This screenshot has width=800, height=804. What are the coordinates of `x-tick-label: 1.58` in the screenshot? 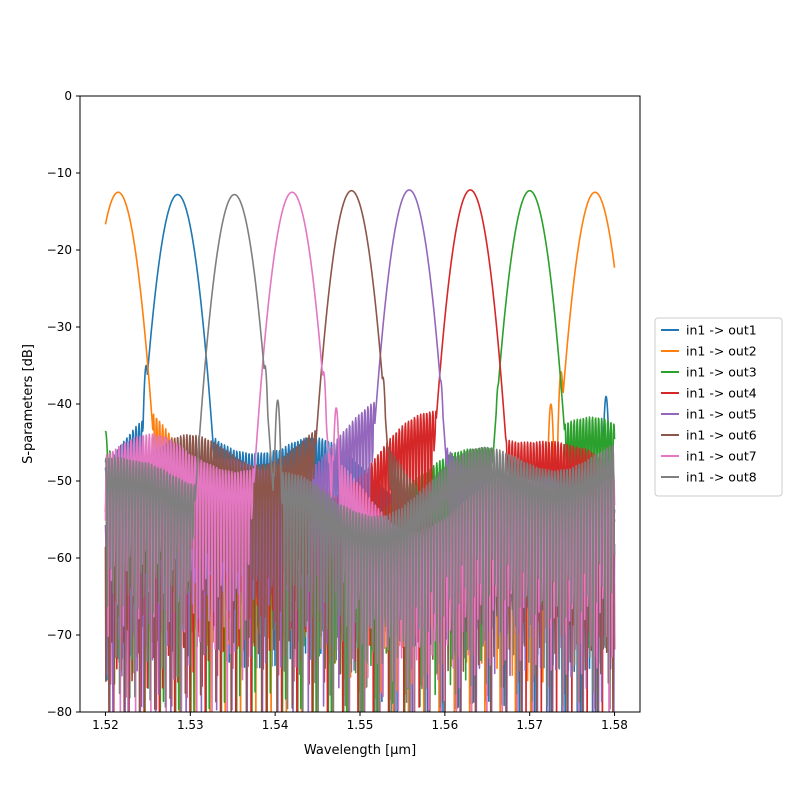 It's located at (614, 725).